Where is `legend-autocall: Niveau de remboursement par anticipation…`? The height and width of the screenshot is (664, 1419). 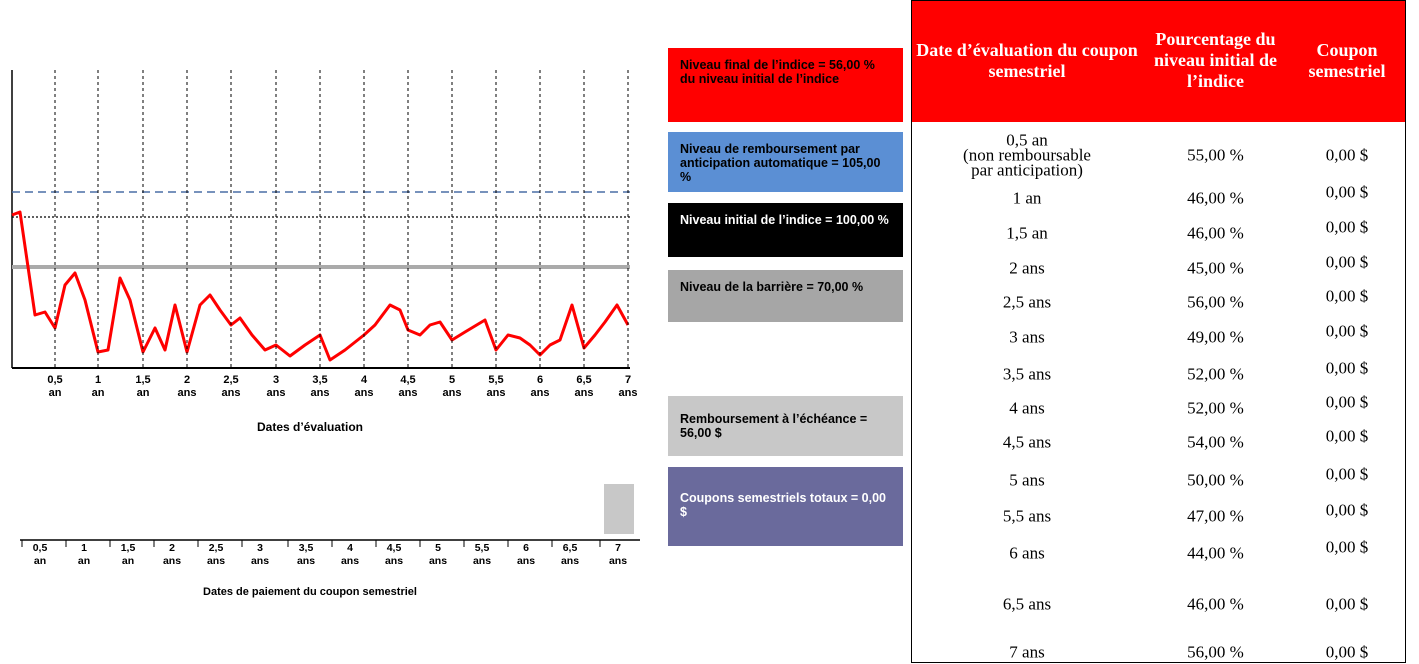
legend-autocall: Niveau de remboursement par anticipation… is located at coordinates (785, 162).